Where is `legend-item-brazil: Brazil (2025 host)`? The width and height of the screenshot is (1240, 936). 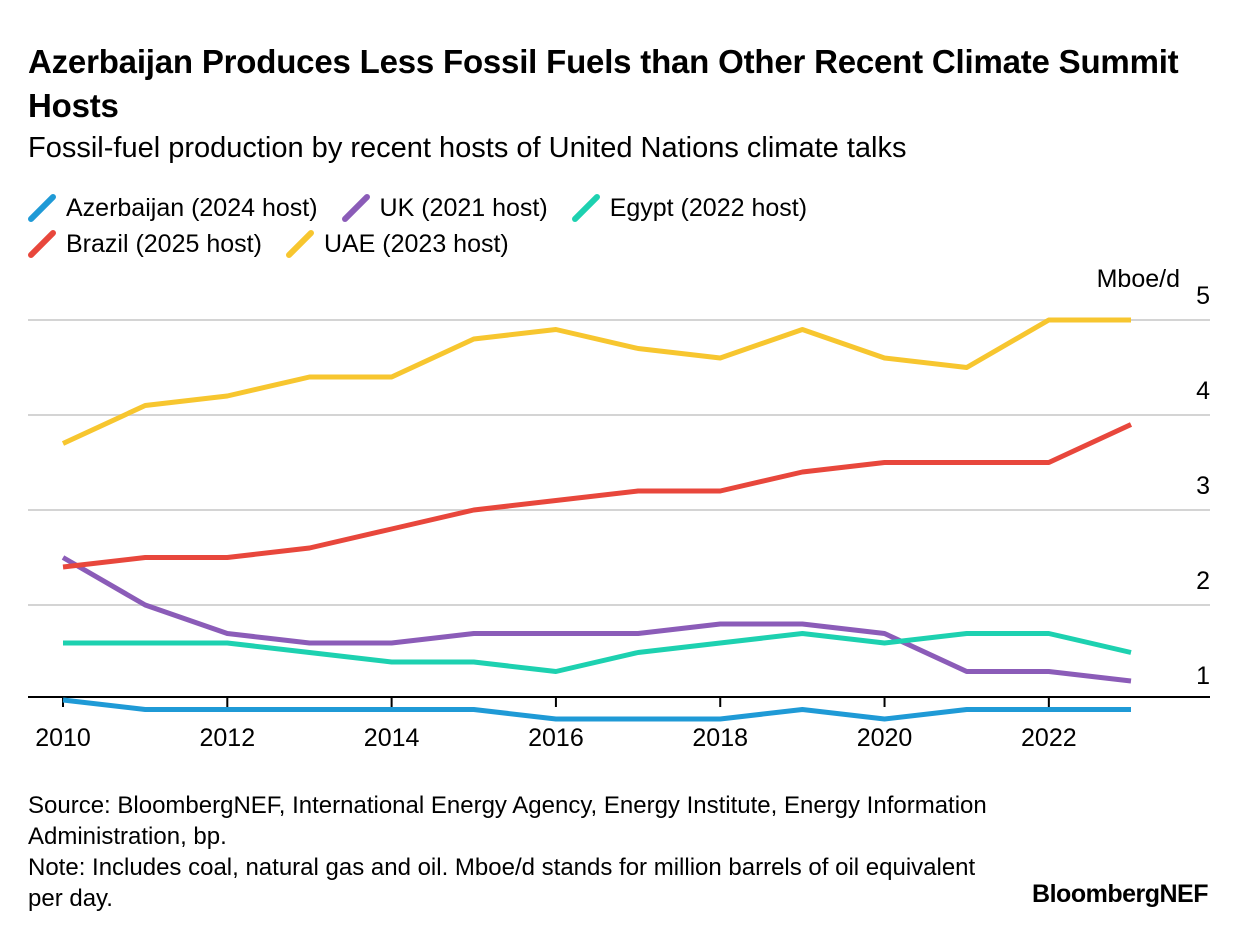
legend-item-brazil: Brazil (2025 host) is located at coordinates (145, 244).